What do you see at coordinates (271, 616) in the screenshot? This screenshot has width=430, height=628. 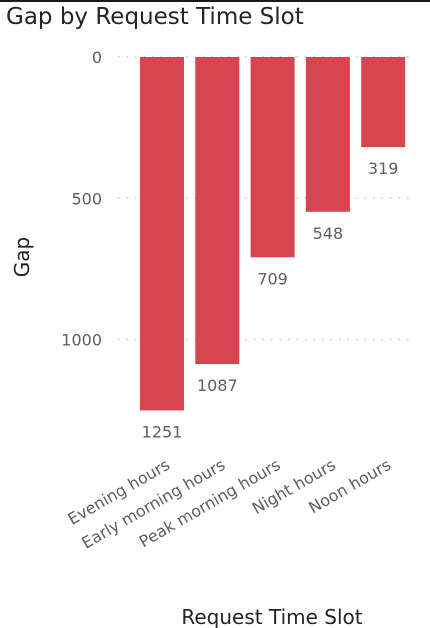 I see `x-axis-title: Request Time Slot` at bounding box center [271, 616].